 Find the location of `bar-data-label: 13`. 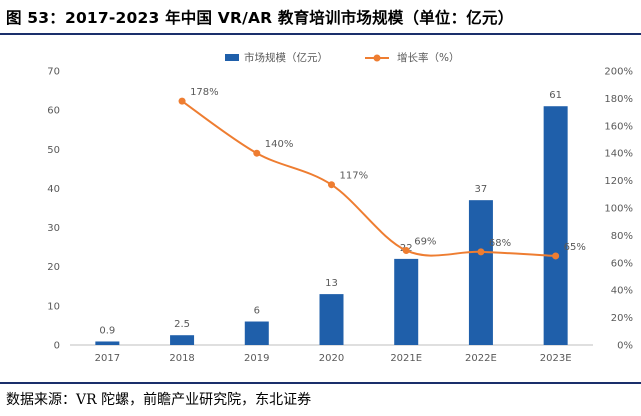

bar-data-label: 13 is located at coordinates (331, 283).